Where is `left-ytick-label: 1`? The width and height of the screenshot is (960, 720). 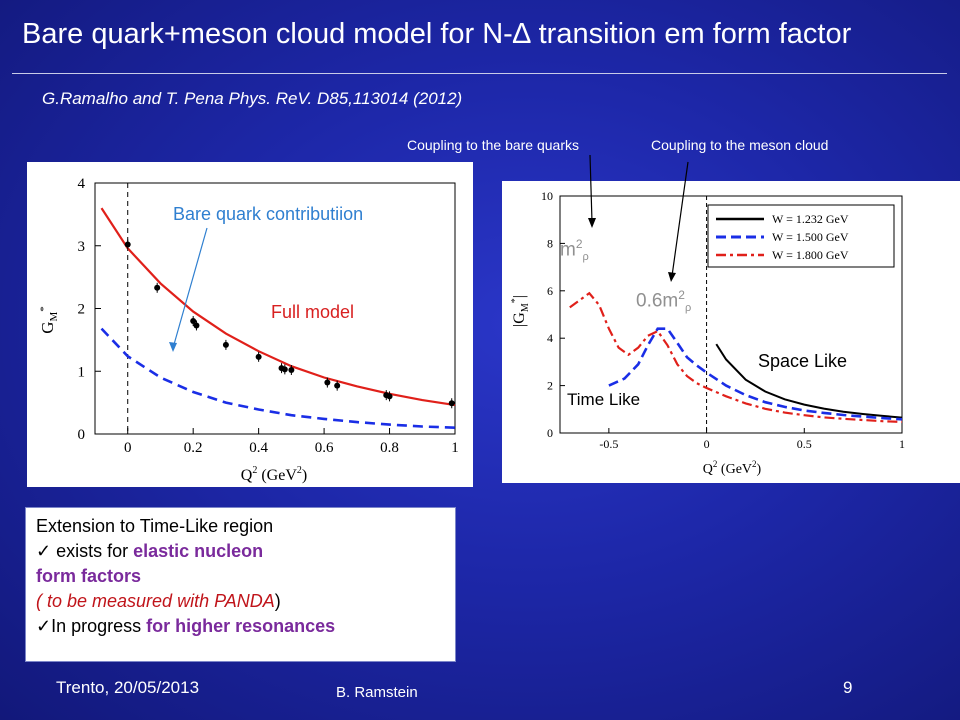 left-ytick-label: 1 is located at coordinates (82, 372).